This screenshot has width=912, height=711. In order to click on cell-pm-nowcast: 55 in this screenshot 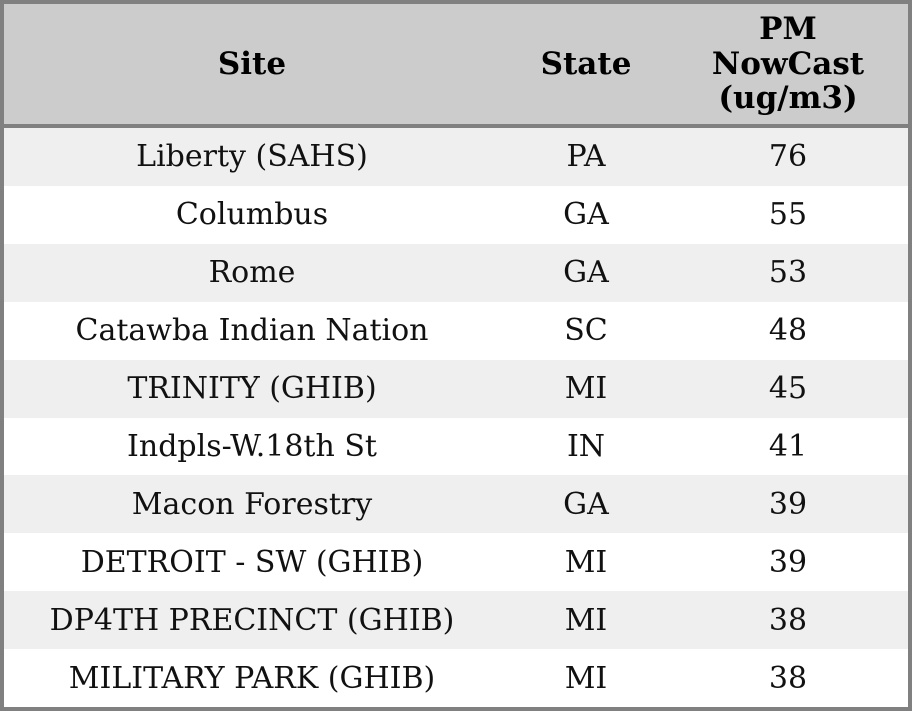, I will do `click(788, 215)`.